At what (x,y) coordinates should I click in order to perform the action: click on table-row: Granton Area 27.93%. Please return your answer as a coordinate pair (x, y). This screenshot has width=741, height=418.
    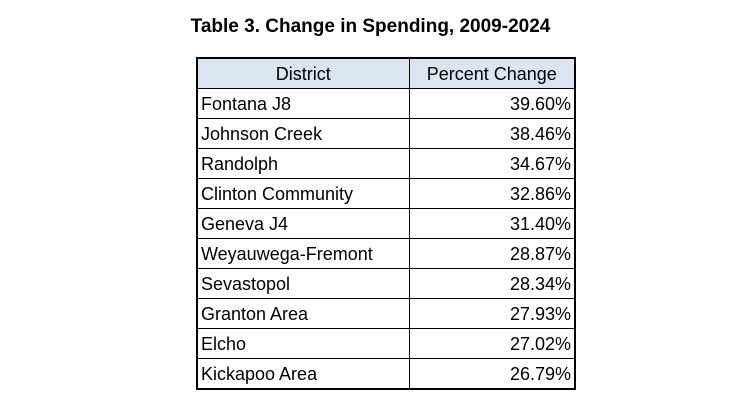
    Looking at the image, I should click on (386, 313).